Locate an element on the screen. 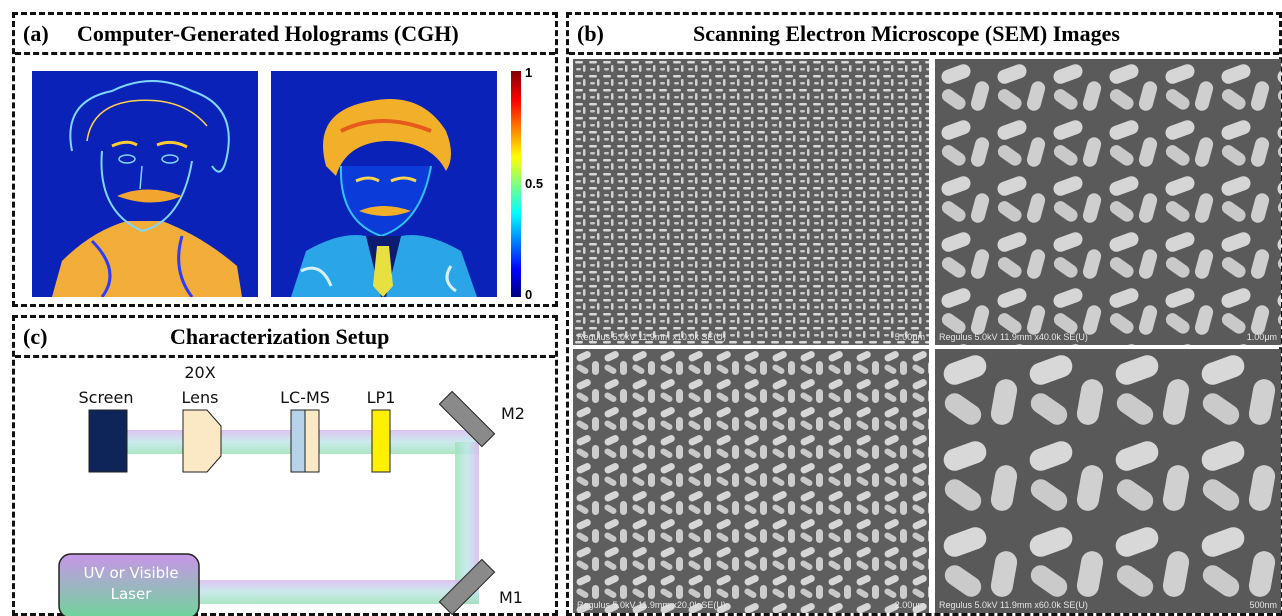  hologram-einstein-image is located at coordinates (145, 184).